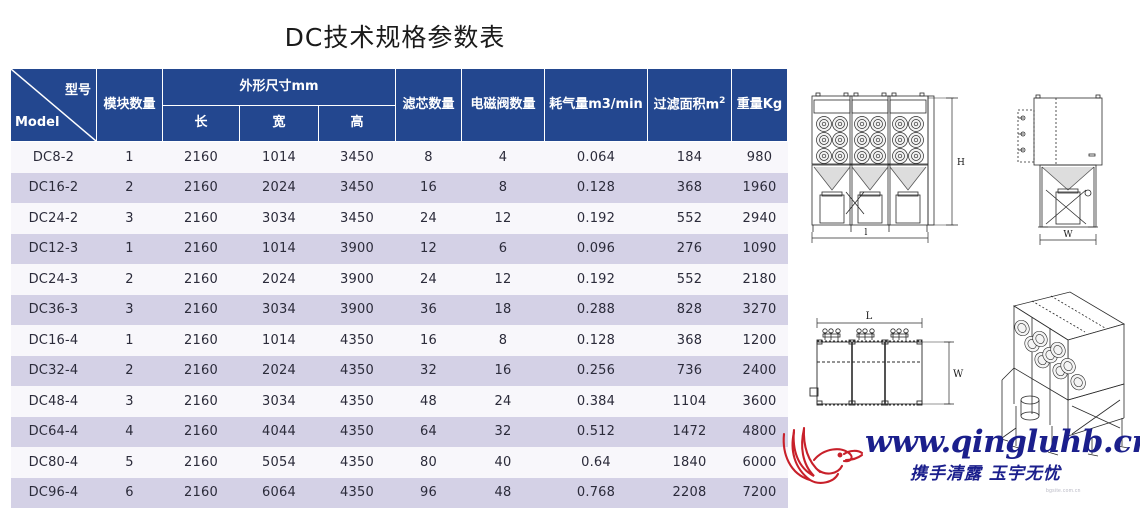 Image resolution: width=1140 pixels, height=530 pixels. Describe the element at coordinates (53, 340) in the screenshot. I see `cell-model: DC16-4` at that location.